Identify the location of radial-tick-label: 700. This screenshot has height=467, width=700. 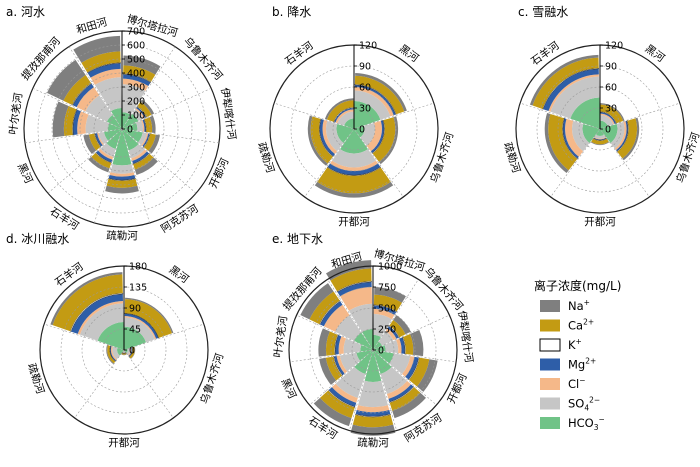
(136, 32).